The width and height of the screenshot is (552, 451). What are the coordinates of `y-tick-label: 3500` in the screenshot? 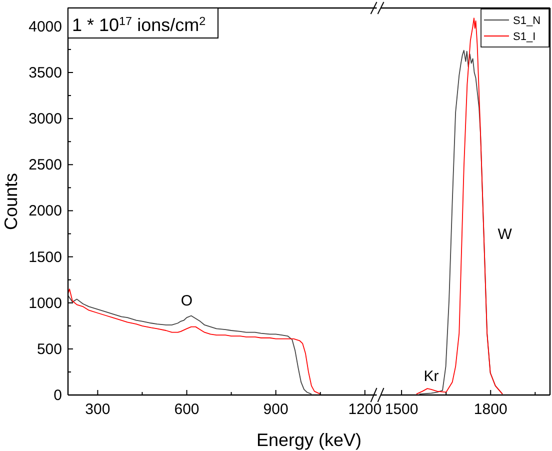 It's located at (45, 73).